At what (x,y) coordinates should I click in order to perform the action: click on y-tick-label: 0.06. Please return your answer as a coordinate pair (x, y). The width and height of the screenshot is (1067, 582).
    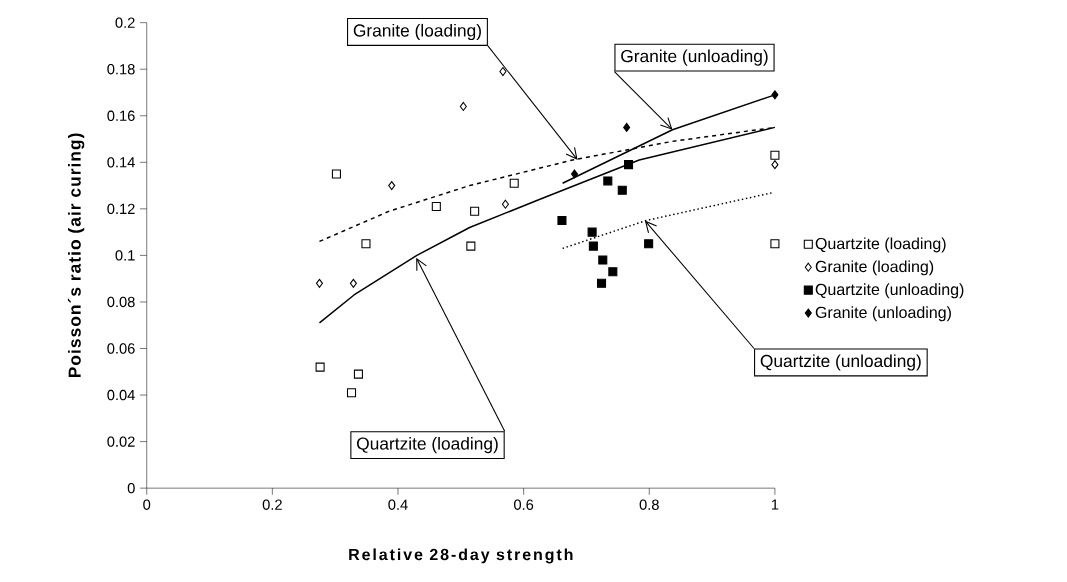
    Looking at the image, I should click on (121, 348).